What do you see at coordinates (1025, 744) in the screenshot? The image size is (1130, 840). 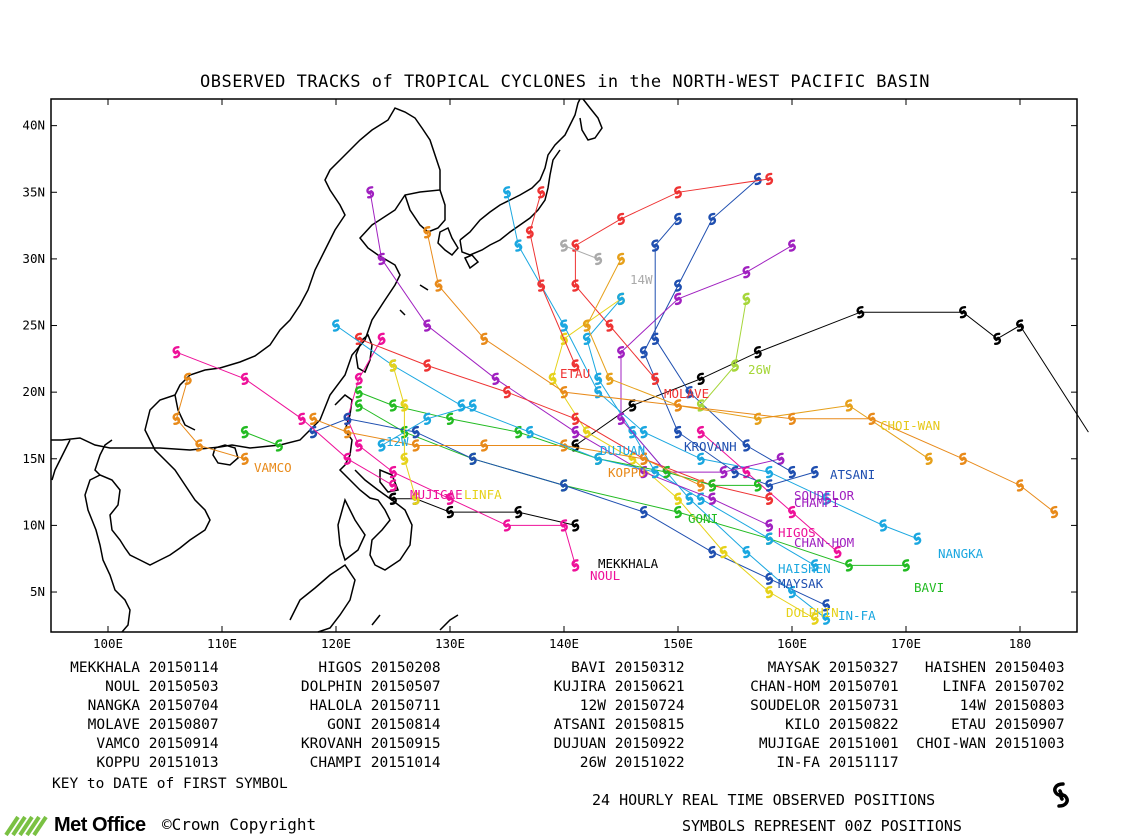 I see `key-storm-date: 20151003` at bounding box center [1025, 744].